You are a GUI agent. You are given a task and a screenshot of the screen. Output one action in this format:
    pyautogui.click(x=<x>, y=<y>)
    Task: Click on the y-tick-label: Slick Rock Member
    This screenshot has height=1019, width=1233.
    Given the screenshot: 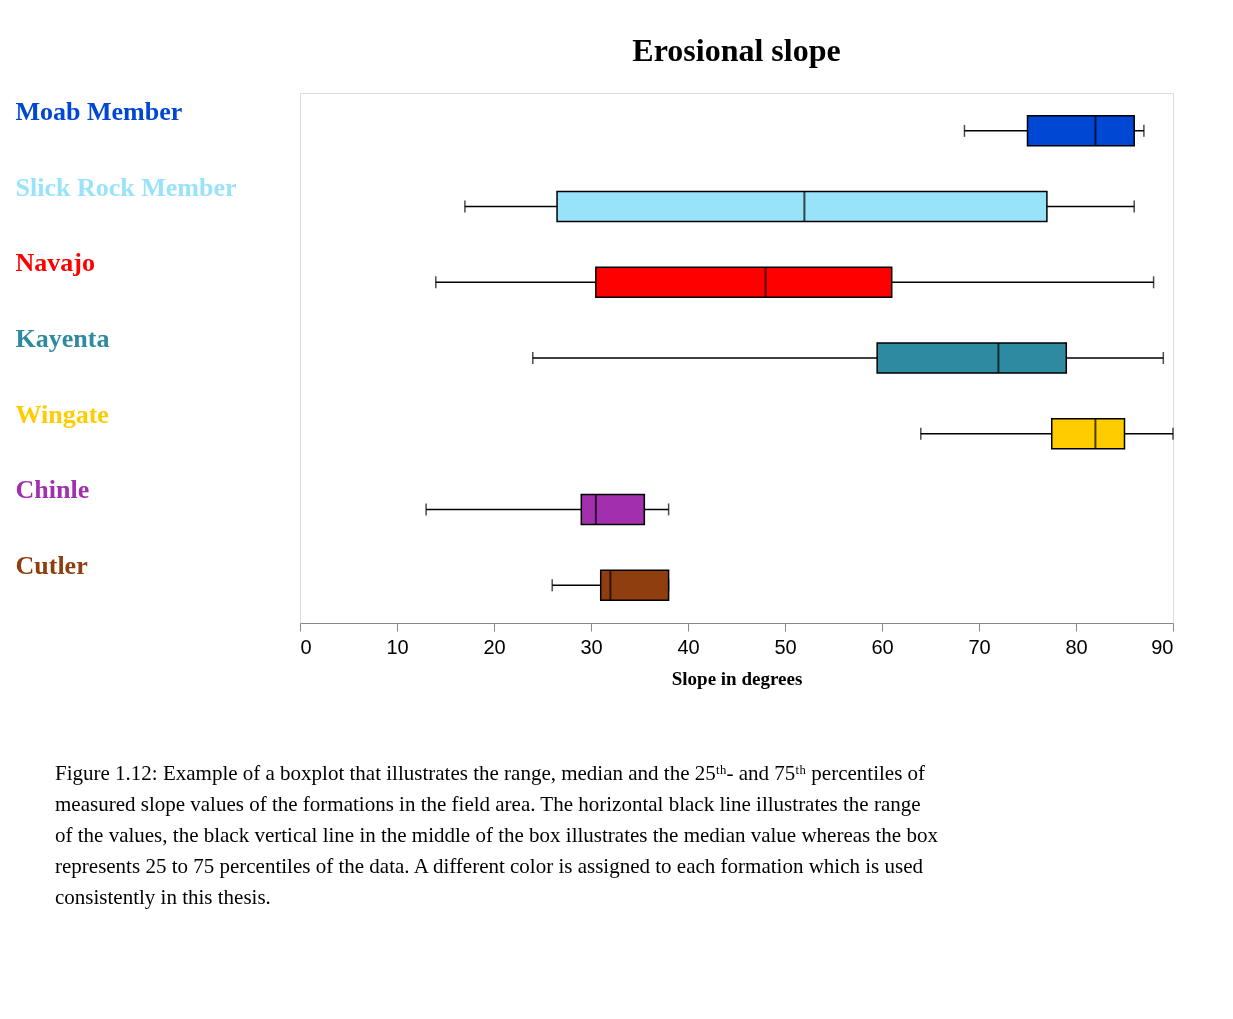 What is the action you would take?
    pyautogui.click(x=126, y=187)
    